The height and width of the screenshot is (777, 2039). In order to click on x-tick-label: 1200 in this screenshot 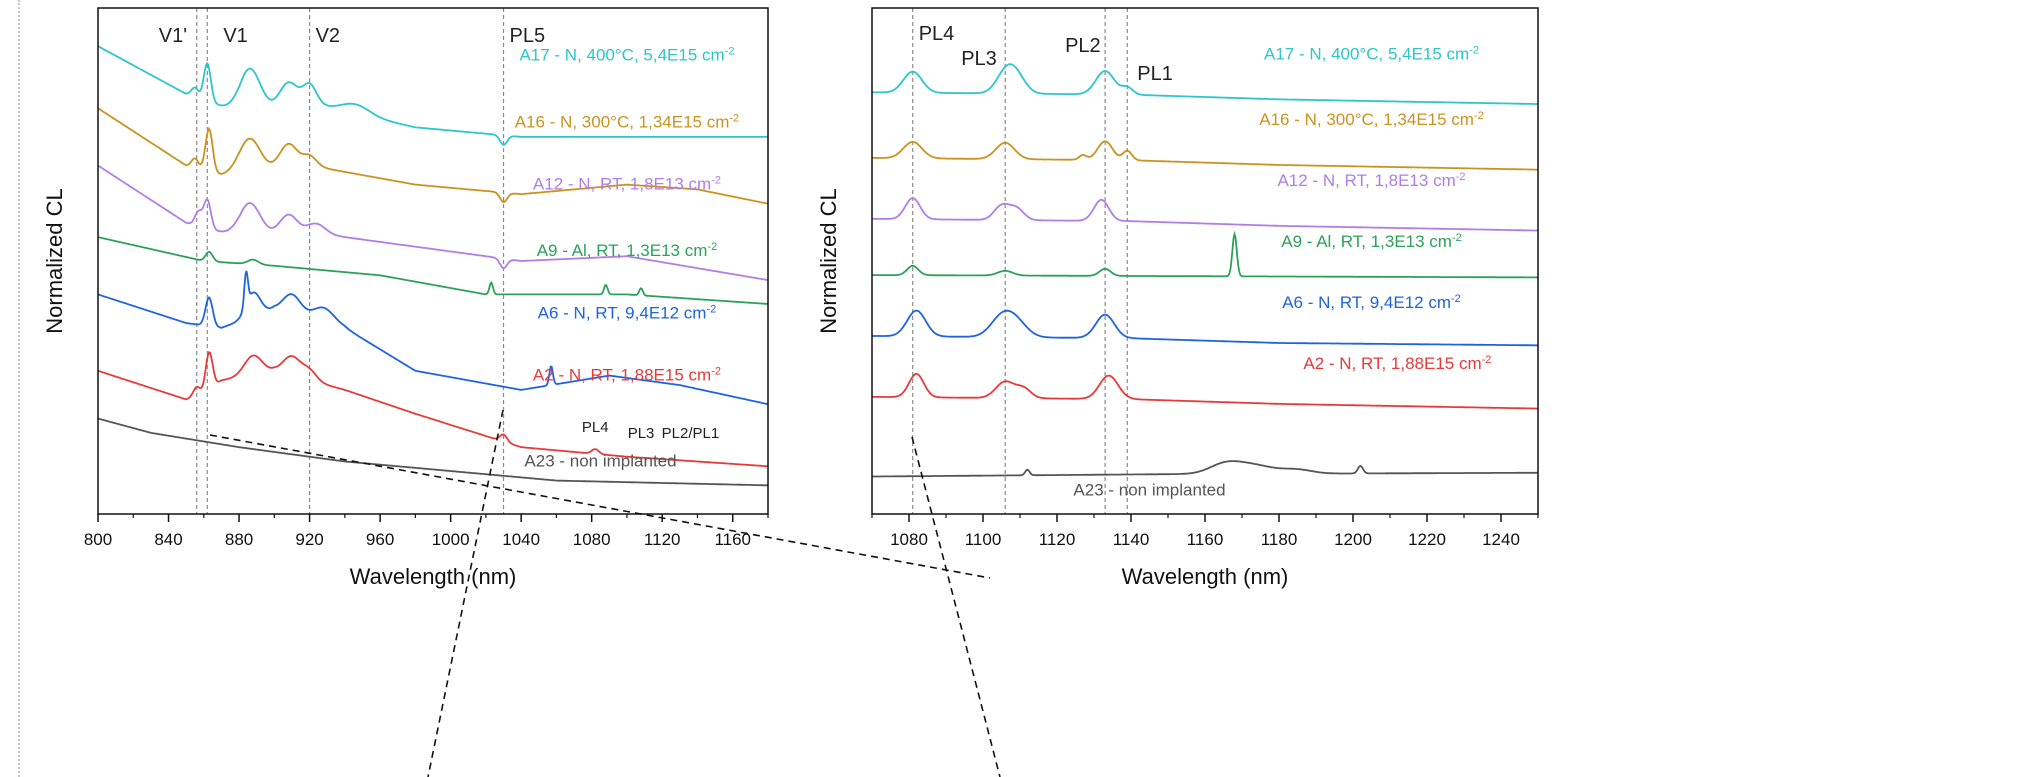, I will do `click(1353, 539)`.